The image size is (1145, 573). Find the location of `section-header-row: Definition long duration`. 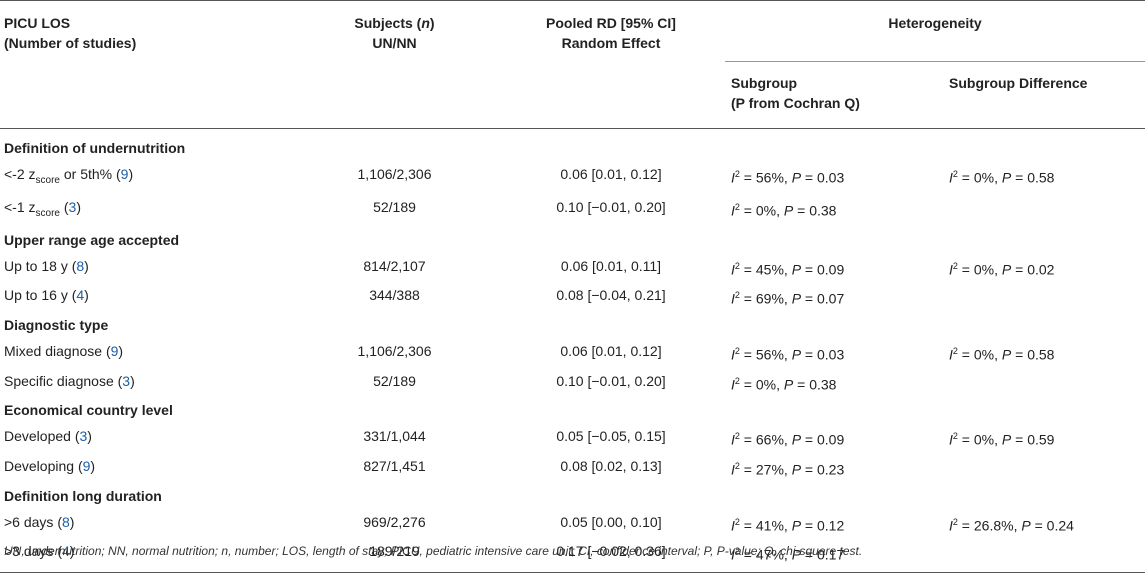

section-header-row: Definition long duration is located at coordinates (572, 496).